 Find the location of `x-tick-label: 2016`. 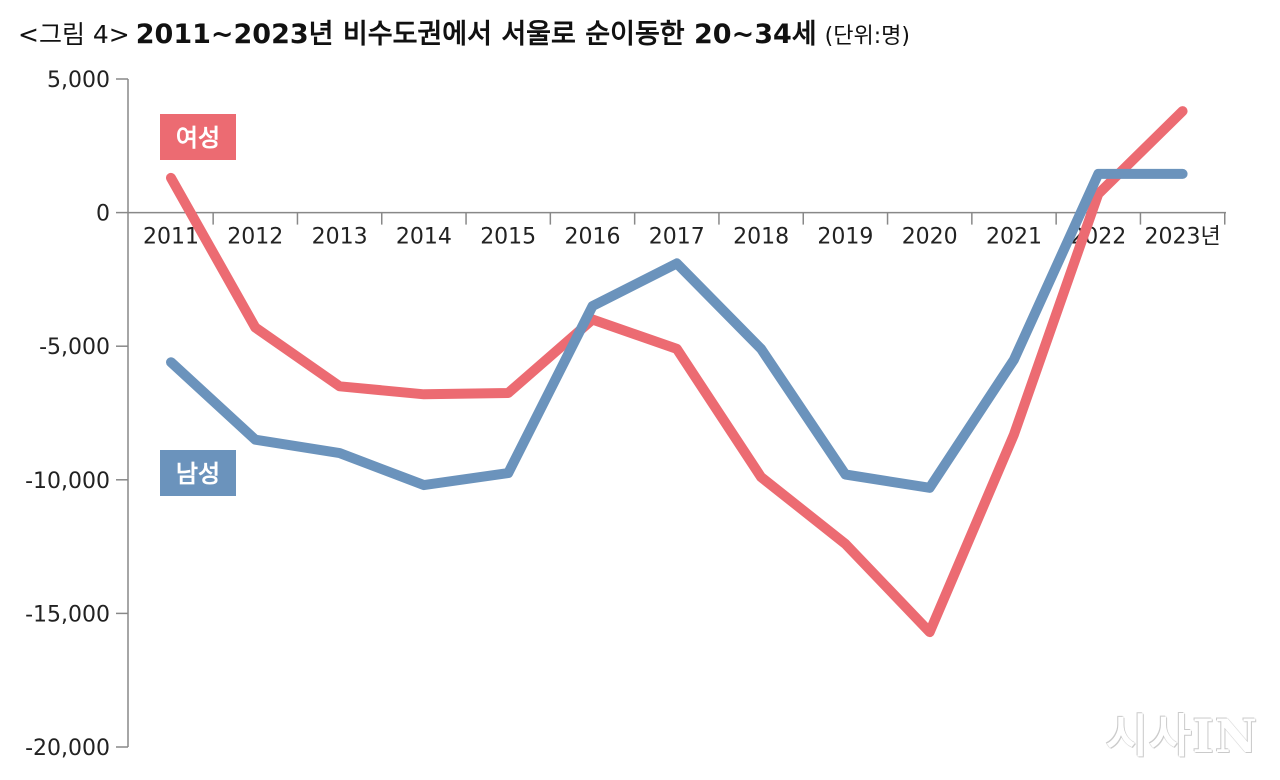

x-tick-label: 2016 is located at coordinates (593, 237).